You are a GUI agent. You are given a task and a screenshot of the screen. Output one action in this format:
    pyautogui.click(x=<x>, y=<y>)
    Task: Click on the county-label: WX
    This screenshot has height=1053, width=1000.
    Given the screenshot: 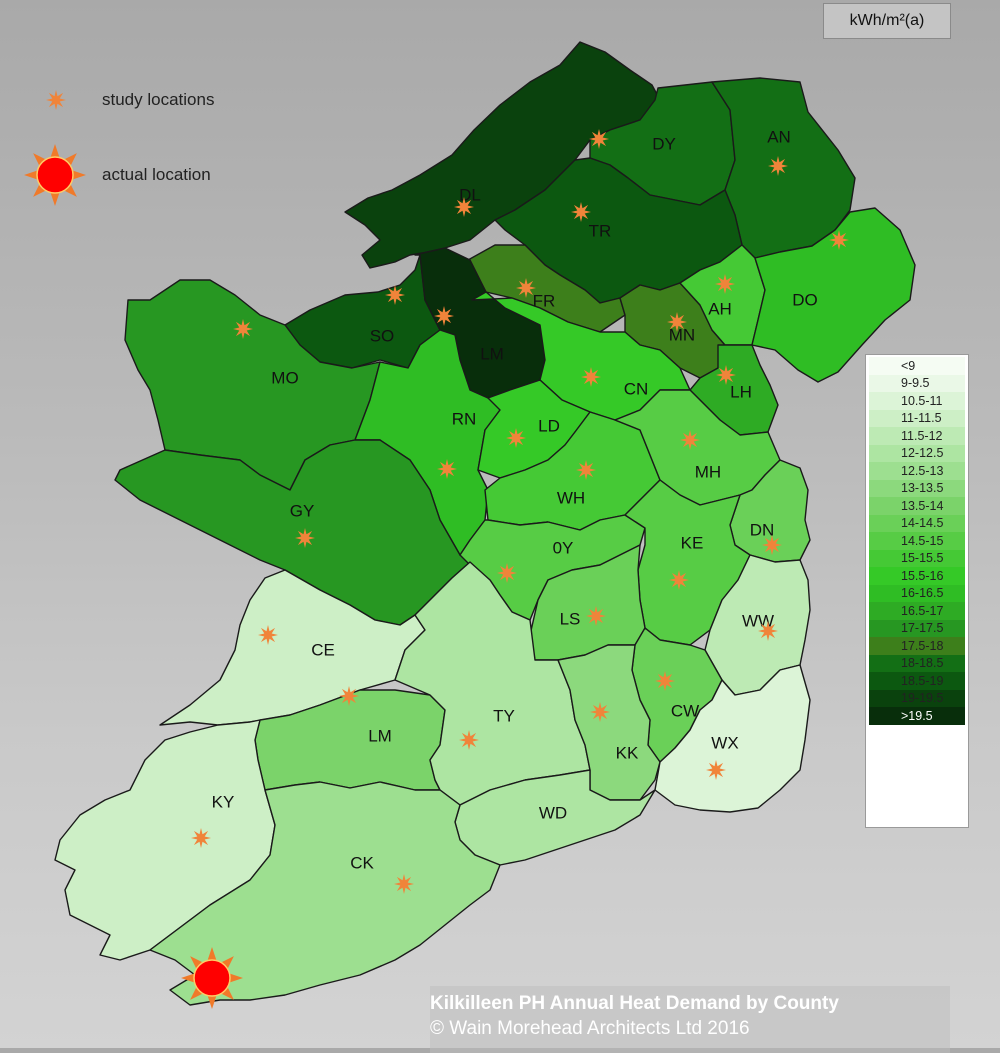 What is the action you would take?
    pyautogui.click(x=724, y=742)
    